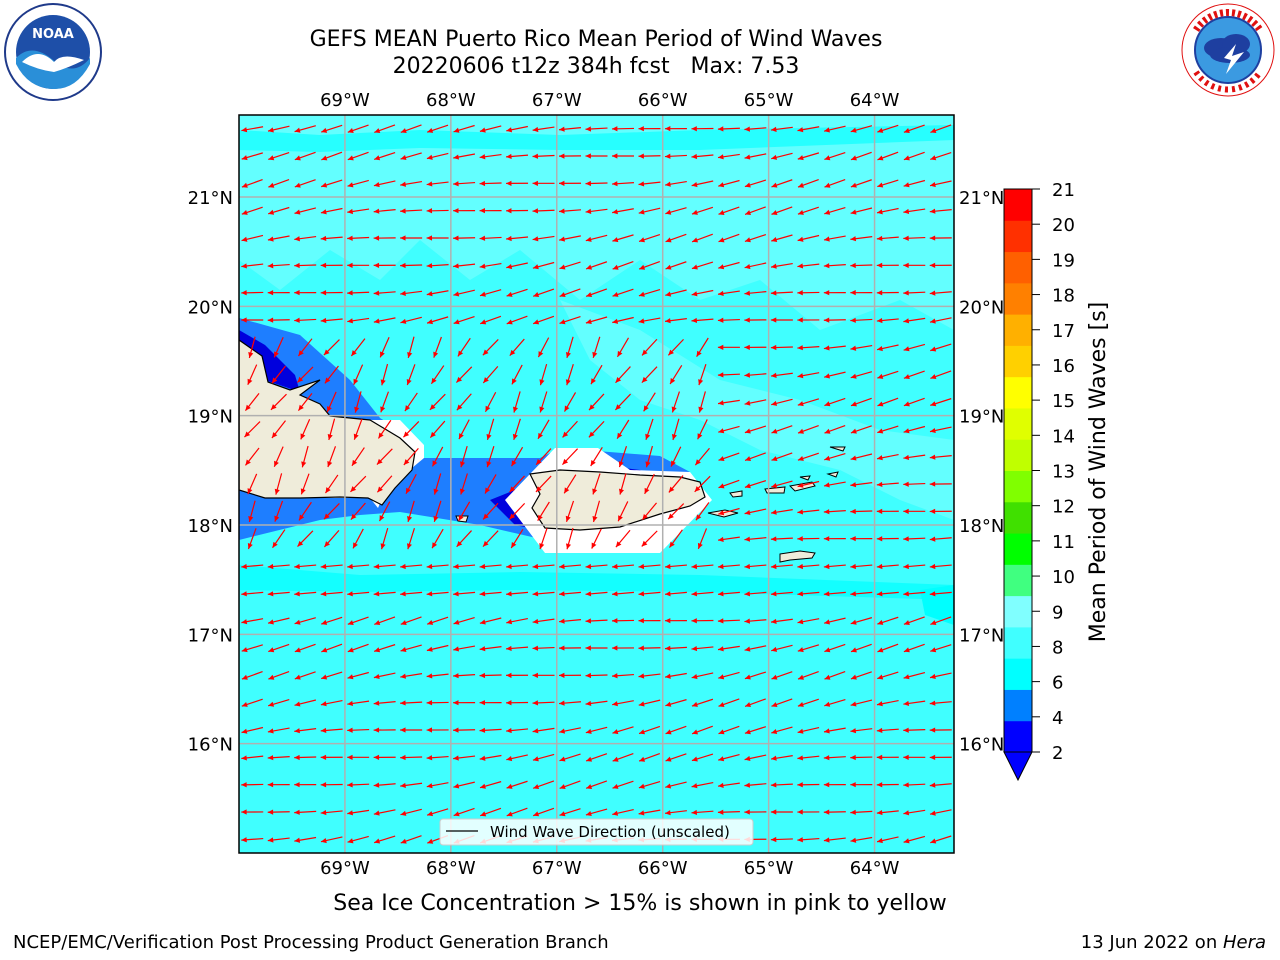 The width and height of the screenshot is (1280, 960). Describe the element at coordinates (1018, 471) in the screenshot. I see `colorbar-segments` at that location.